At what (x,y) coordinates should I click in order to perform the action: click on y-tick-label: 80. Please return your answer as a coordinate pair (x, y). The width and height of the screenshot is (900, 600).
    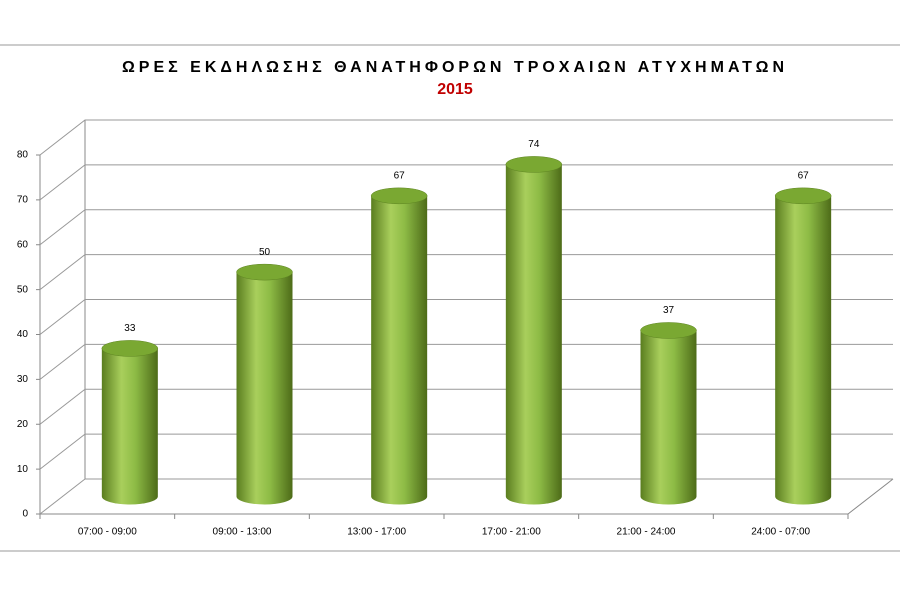
    Looking at the image, I should click on (23, 155).